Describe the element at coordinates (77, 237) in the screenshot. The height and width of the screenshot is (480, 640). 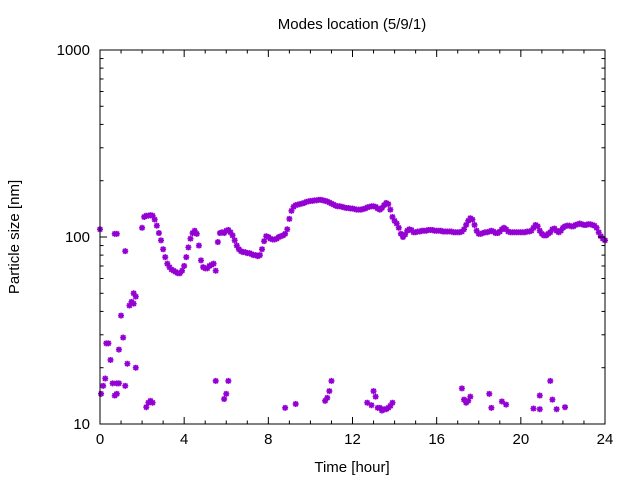
I see `y-tick-label: 100` at that location.